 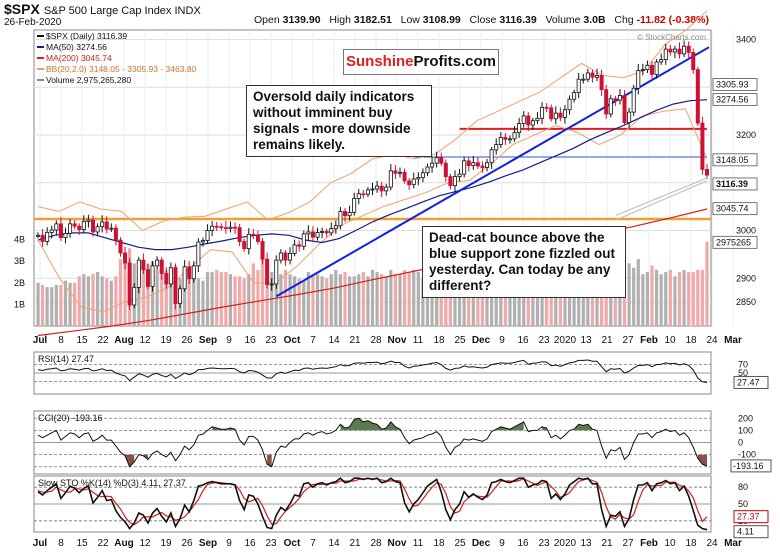 What do you see at coordinates (145, 543) in the screenshot?
I see `bottom-x-tick-label: 12` at bounding box center [145, 543].